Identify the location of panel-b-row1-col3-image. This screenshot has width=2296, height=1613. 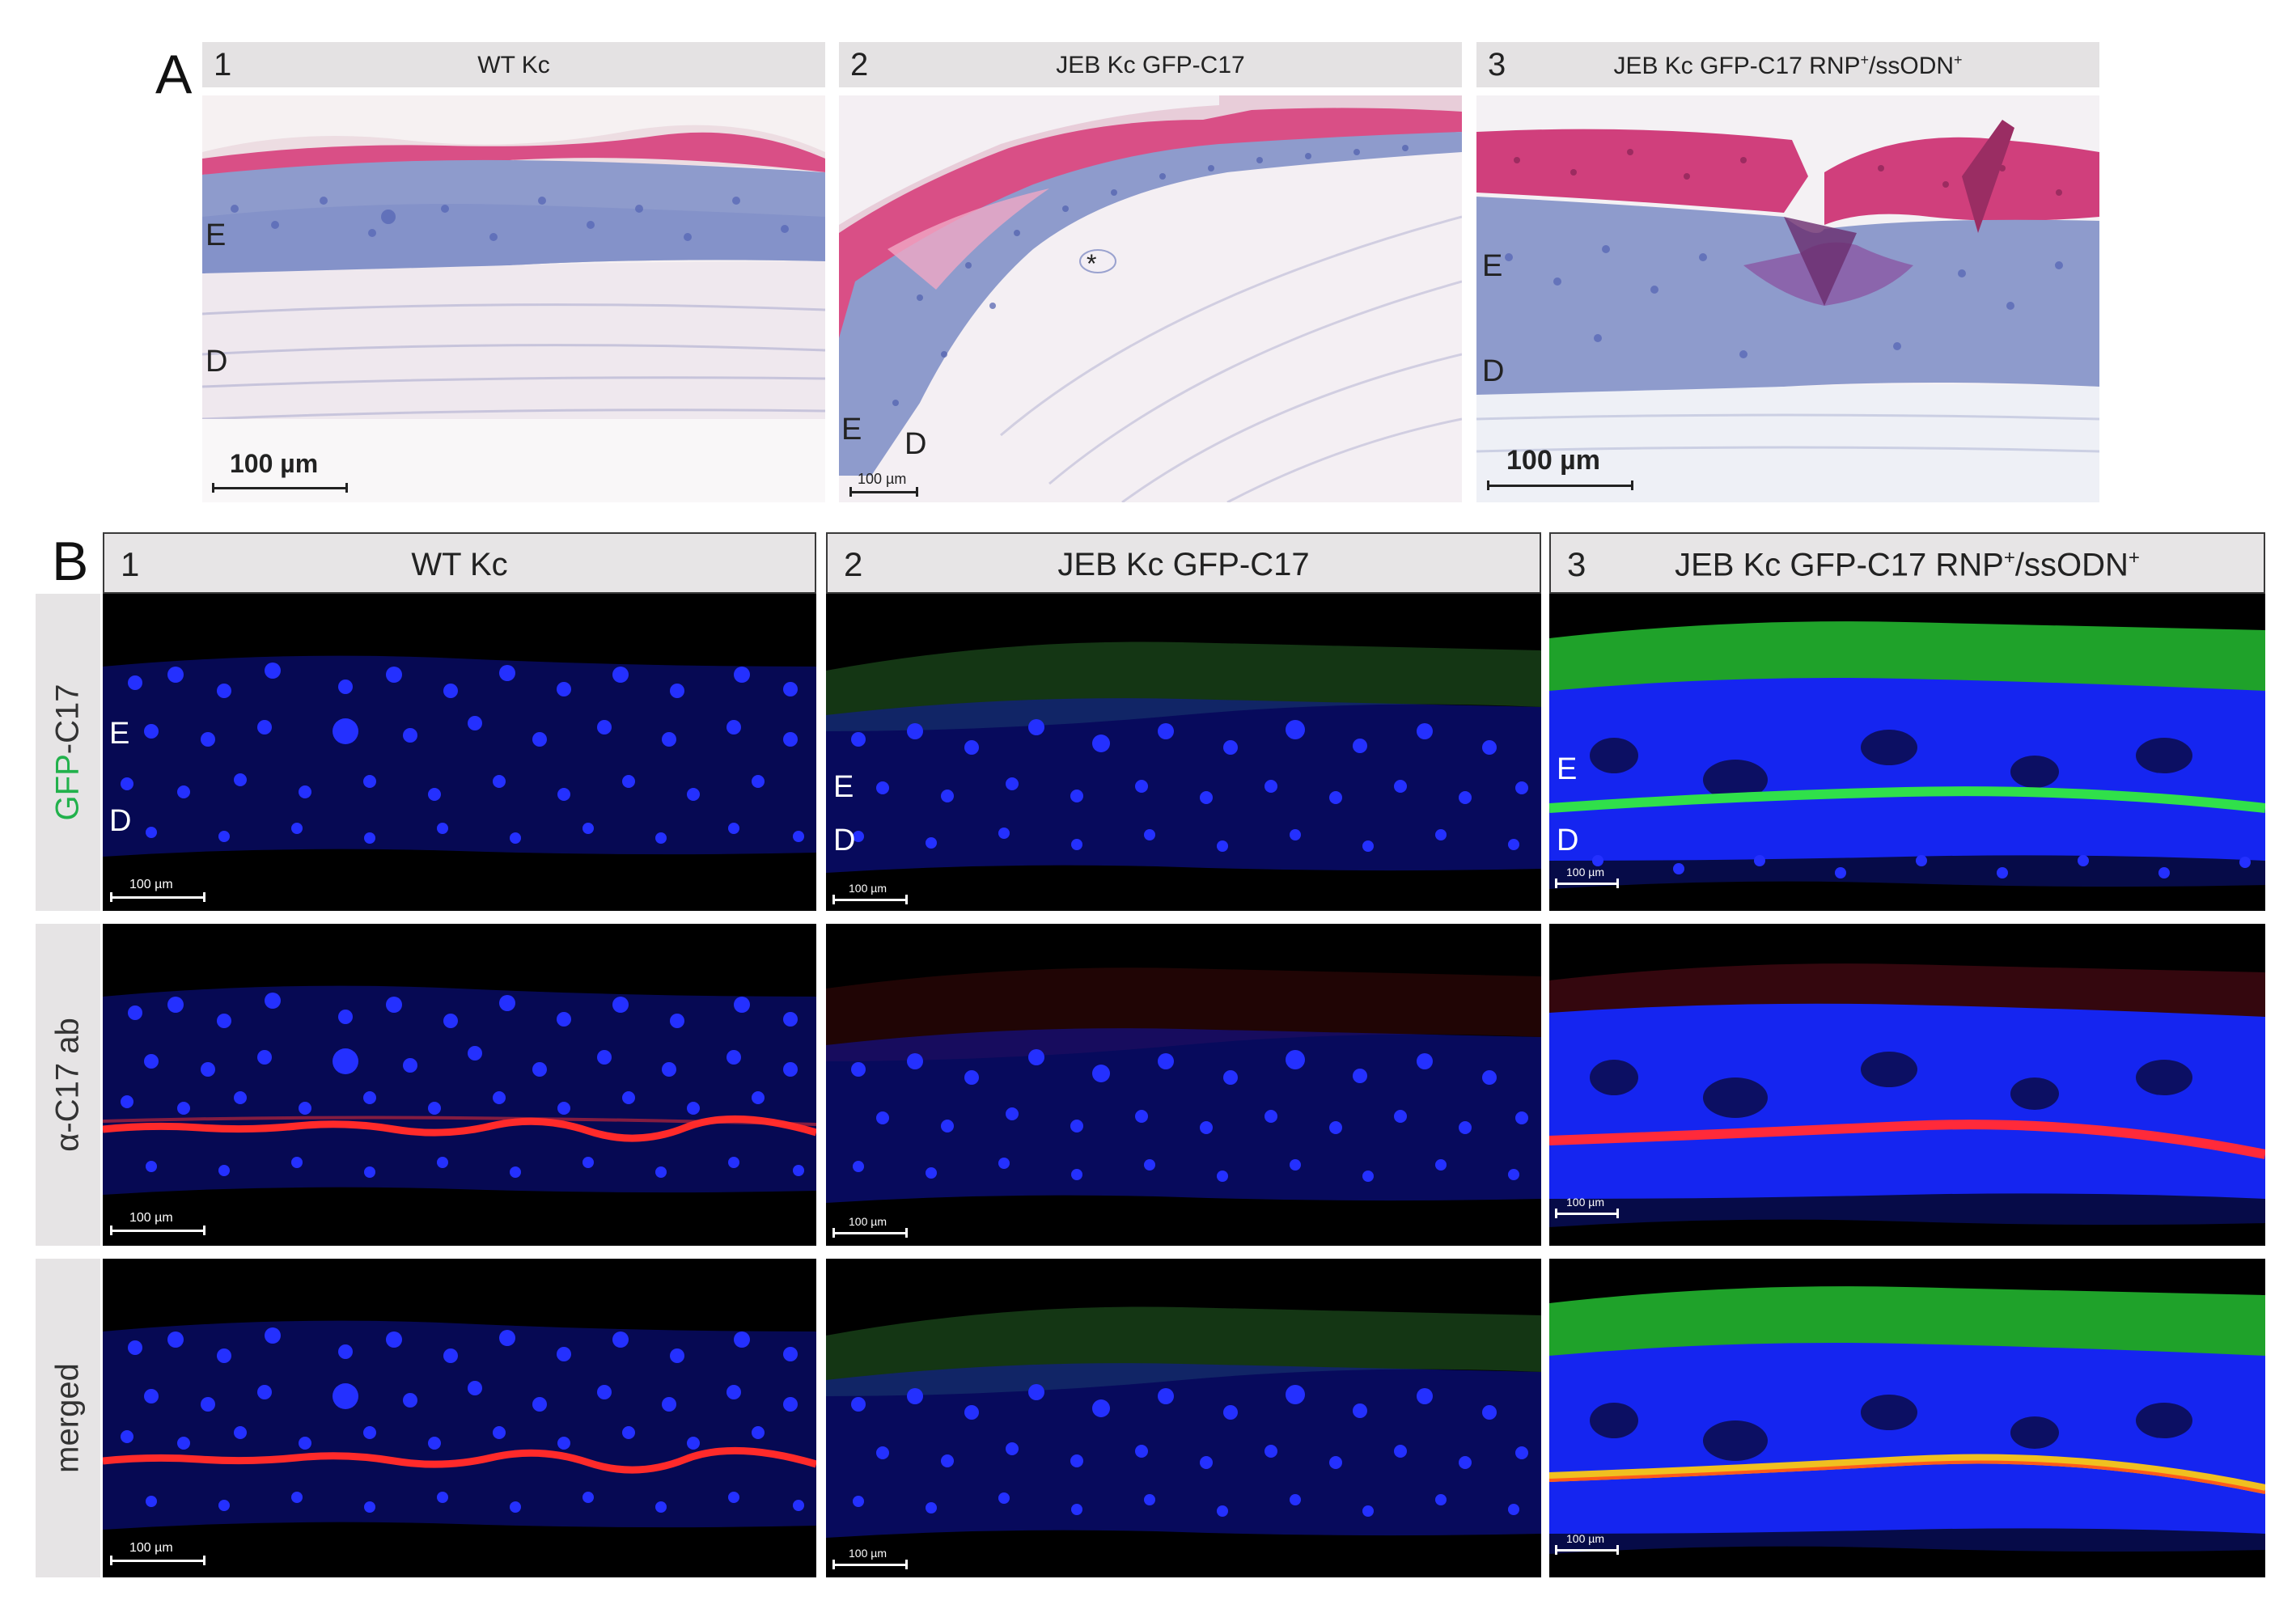
(1907, 752).